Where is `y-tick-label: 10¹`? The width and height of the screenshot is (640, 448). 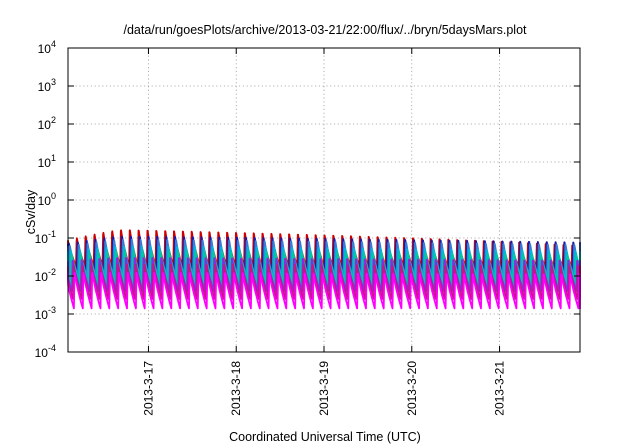
y-tick-label: 10¹ is located at coordinates (47, 161).